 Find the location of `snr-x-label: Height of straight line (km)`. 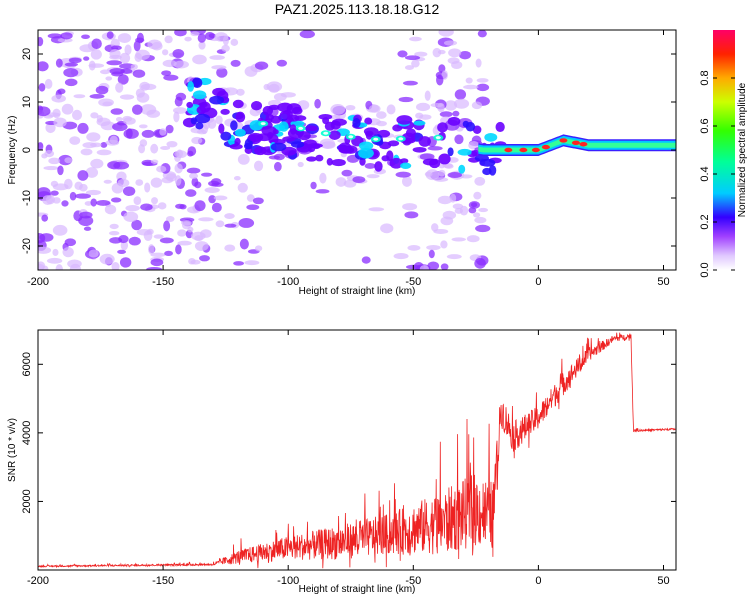

snr-x-label: Height of straight line (km) is located at coordinates (357, 589).